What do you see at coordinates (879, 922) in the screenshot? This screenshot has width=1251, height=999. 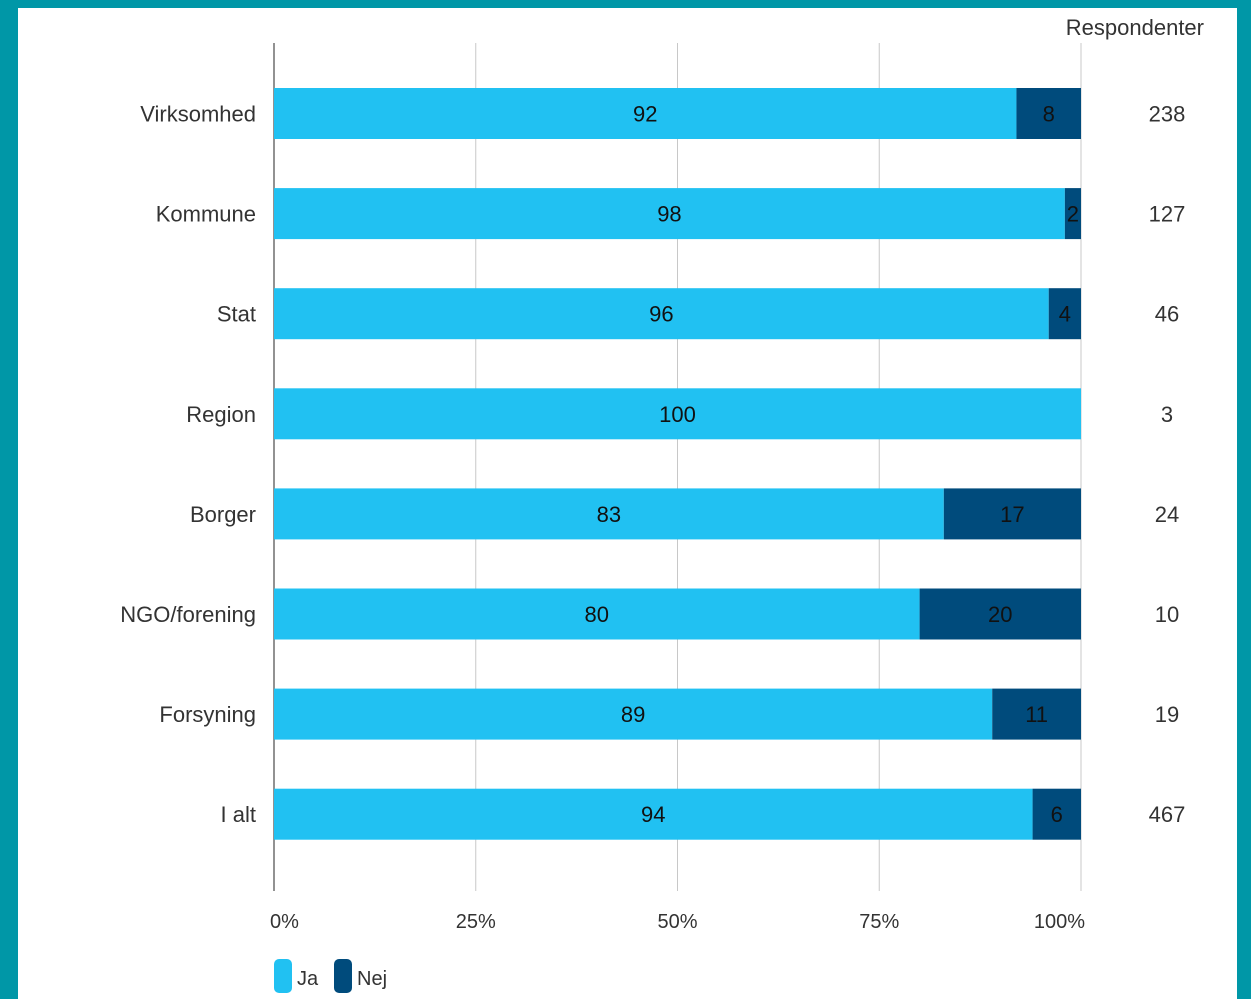 I see `x-tick-label: 75%` at bounding box center [879, 922].